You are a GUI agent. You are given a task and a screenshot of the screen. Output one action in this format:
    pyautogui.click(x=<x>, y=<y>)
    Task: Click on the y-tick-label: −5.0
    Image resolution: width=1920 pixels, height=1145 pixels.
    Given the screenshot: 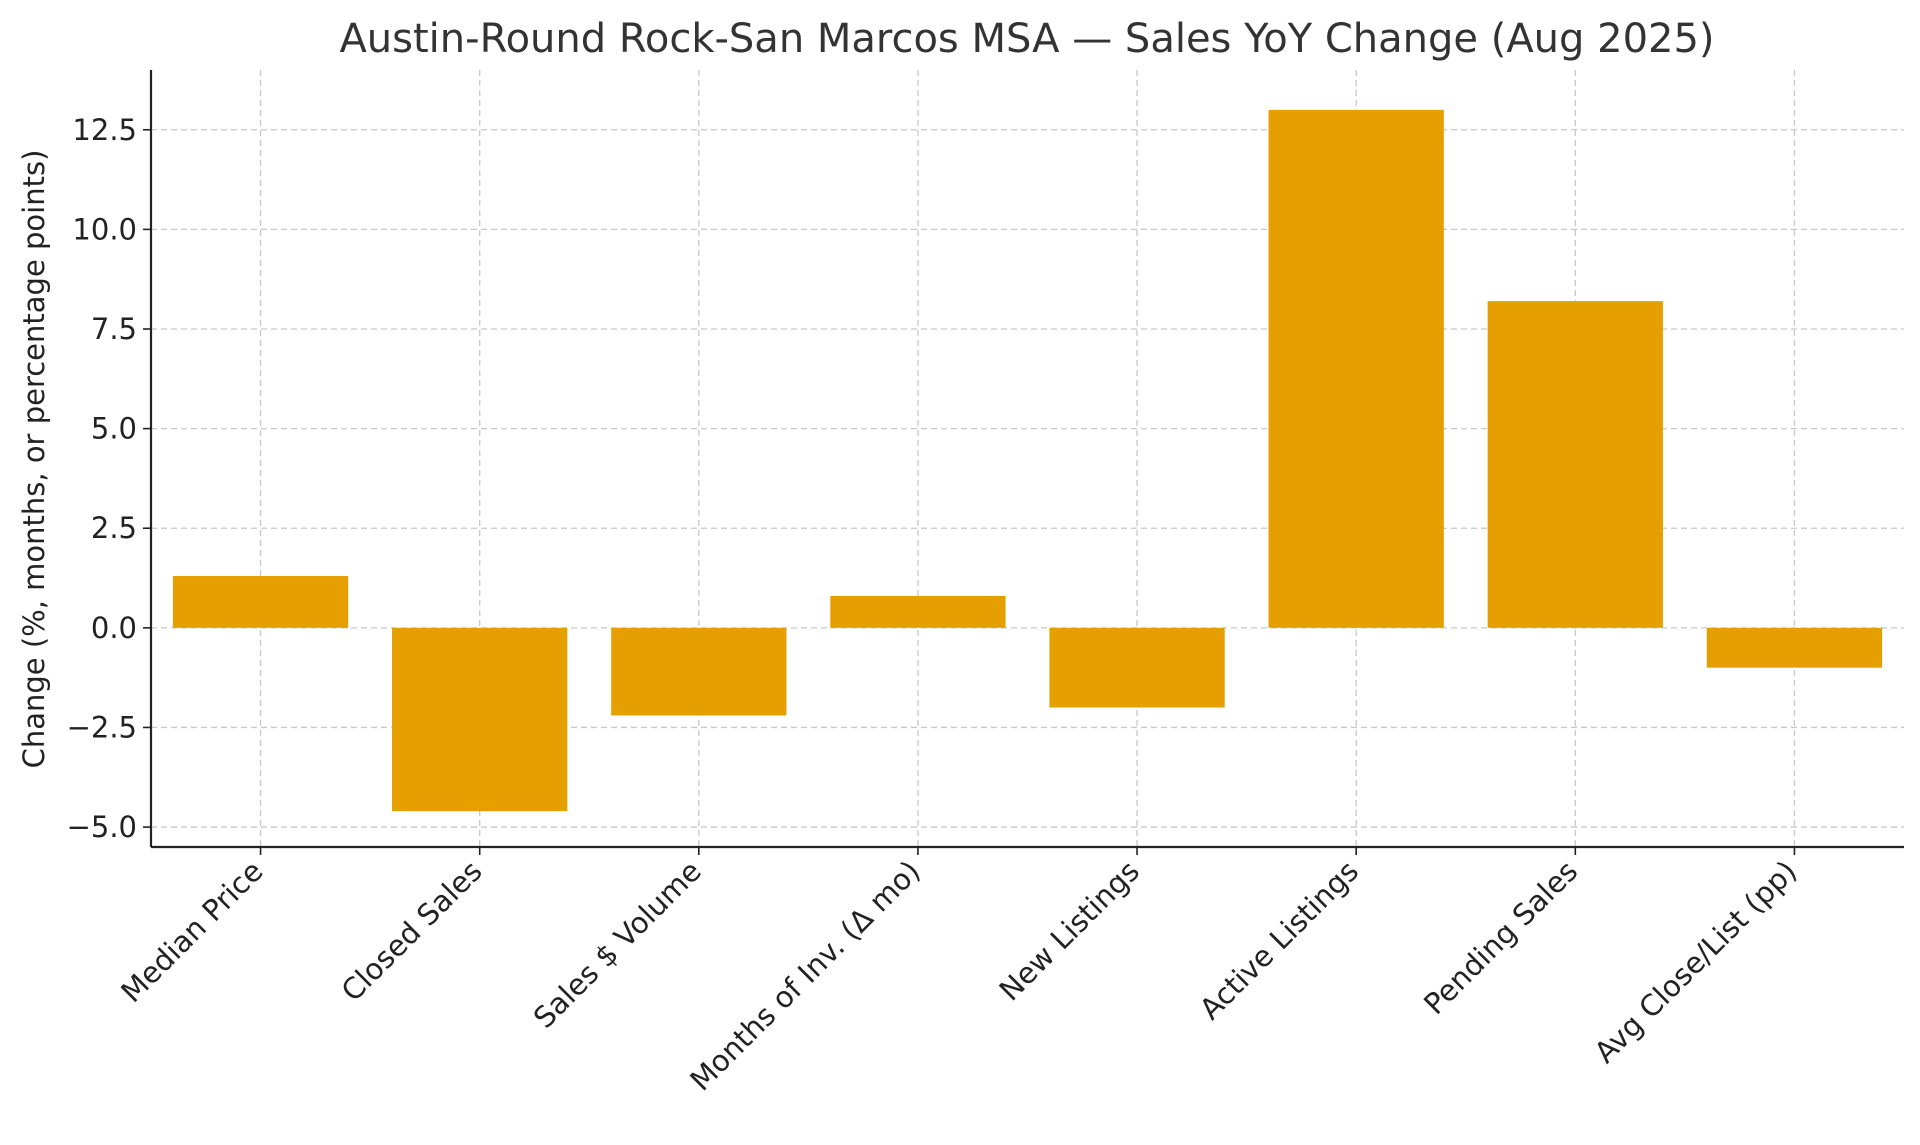 What is the action you would take?
    pyautogui.click(x=102, y=827)
    